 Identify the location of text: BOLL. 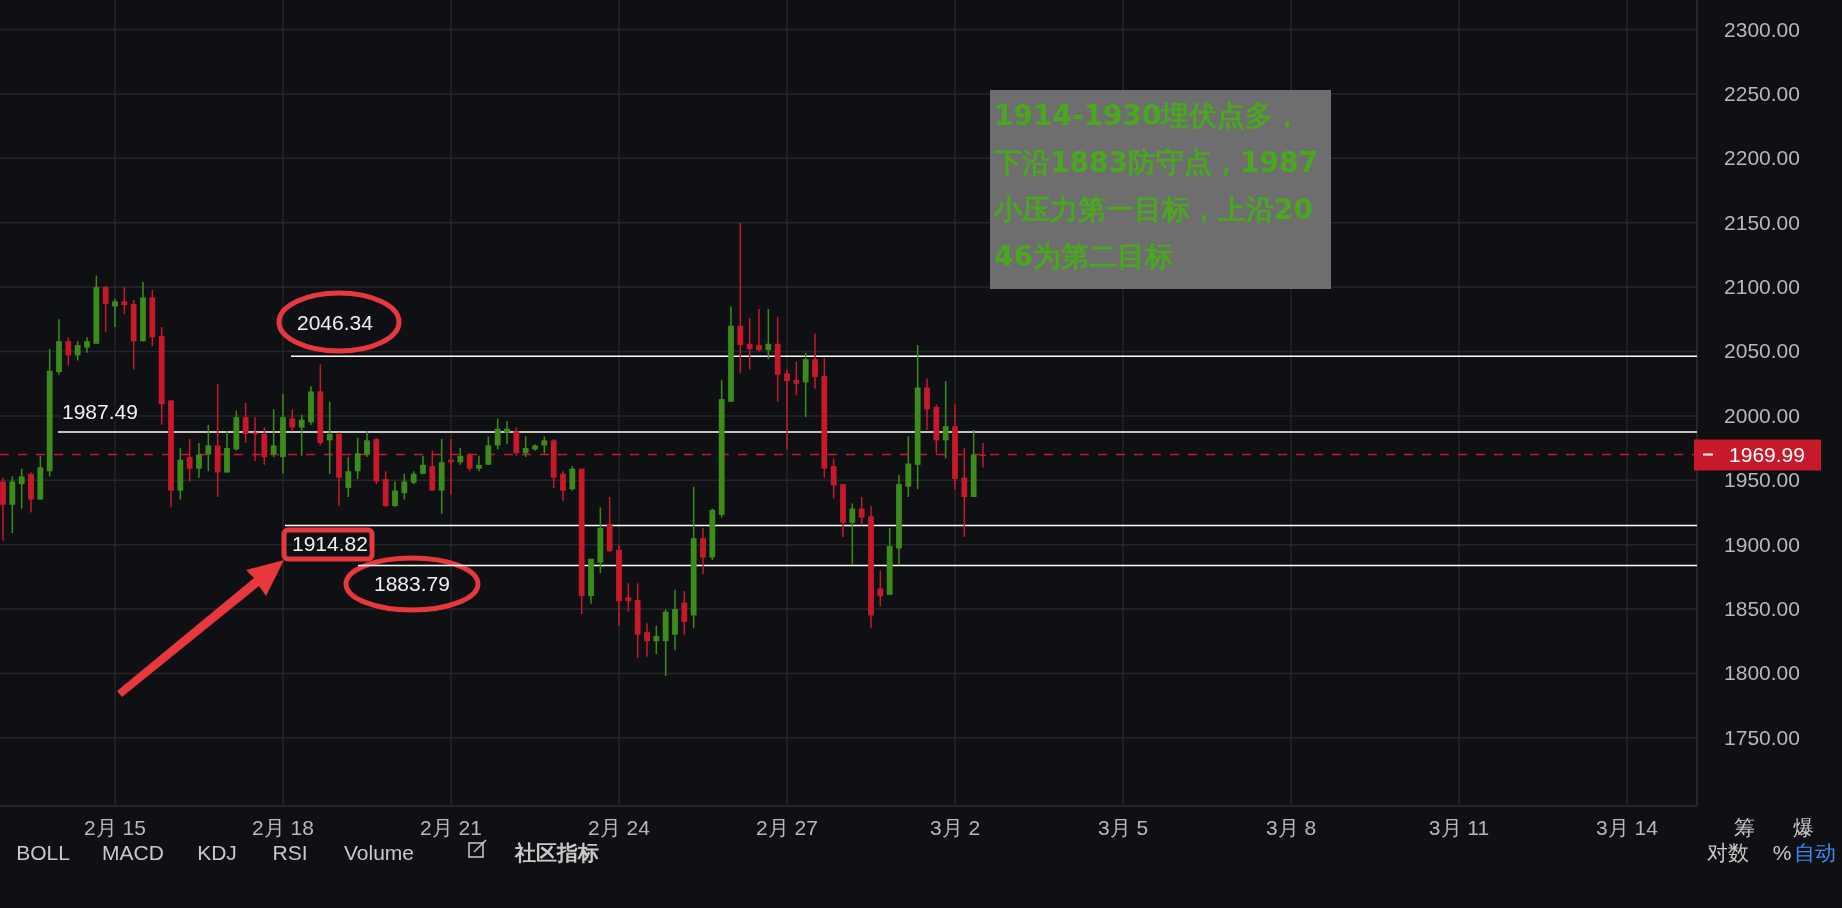
(43, 852).